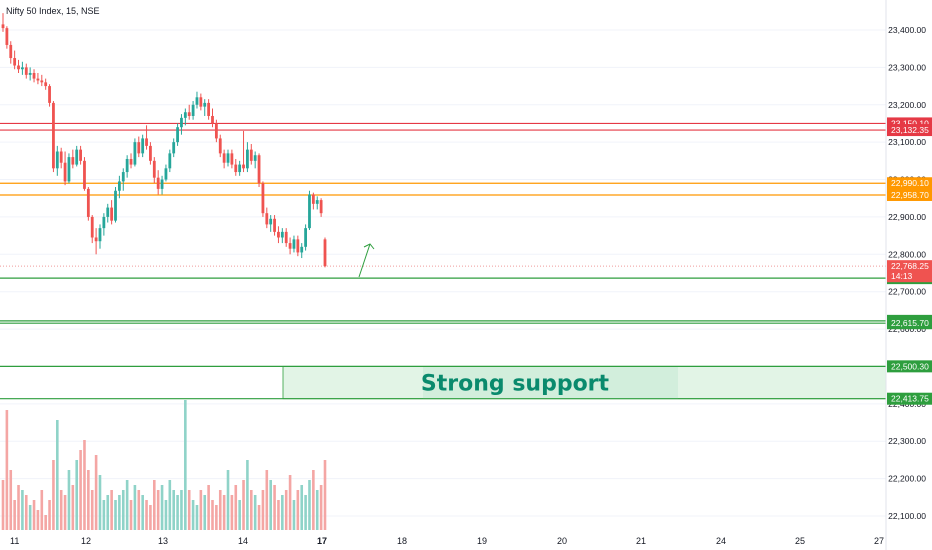 The width and height of the screenshot is (932, 550). I want to click on support-zone: Strong support, so click(584, 382).